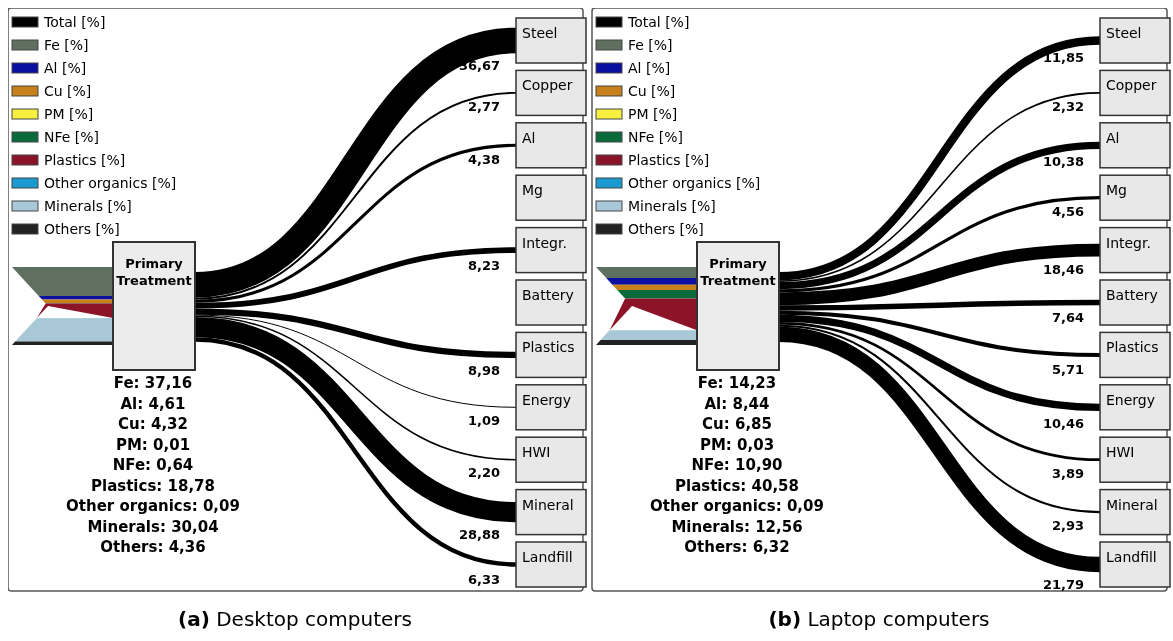  I want to click on data-label: 2,77, so click(483, 106).